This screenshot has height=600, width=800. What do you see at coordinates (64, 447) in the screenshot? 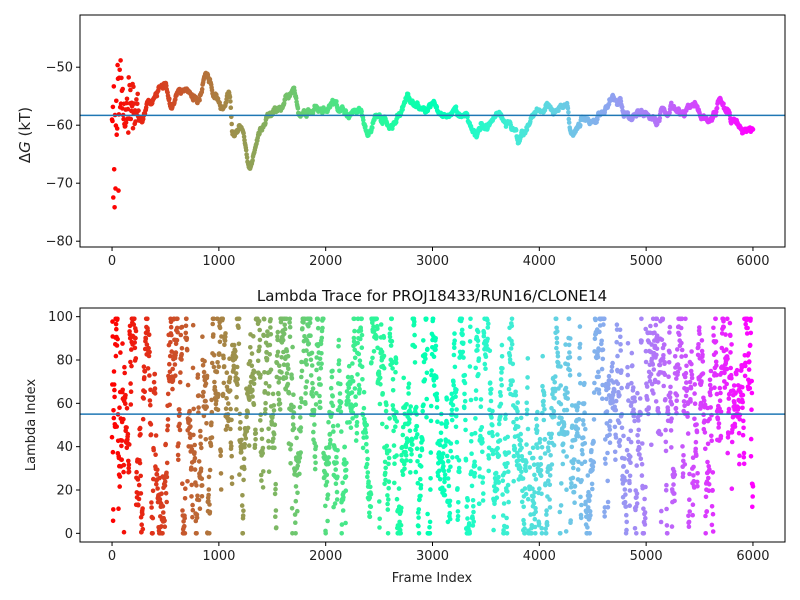
I see `y-tick-label: 40` at bounding box center [64, 447].